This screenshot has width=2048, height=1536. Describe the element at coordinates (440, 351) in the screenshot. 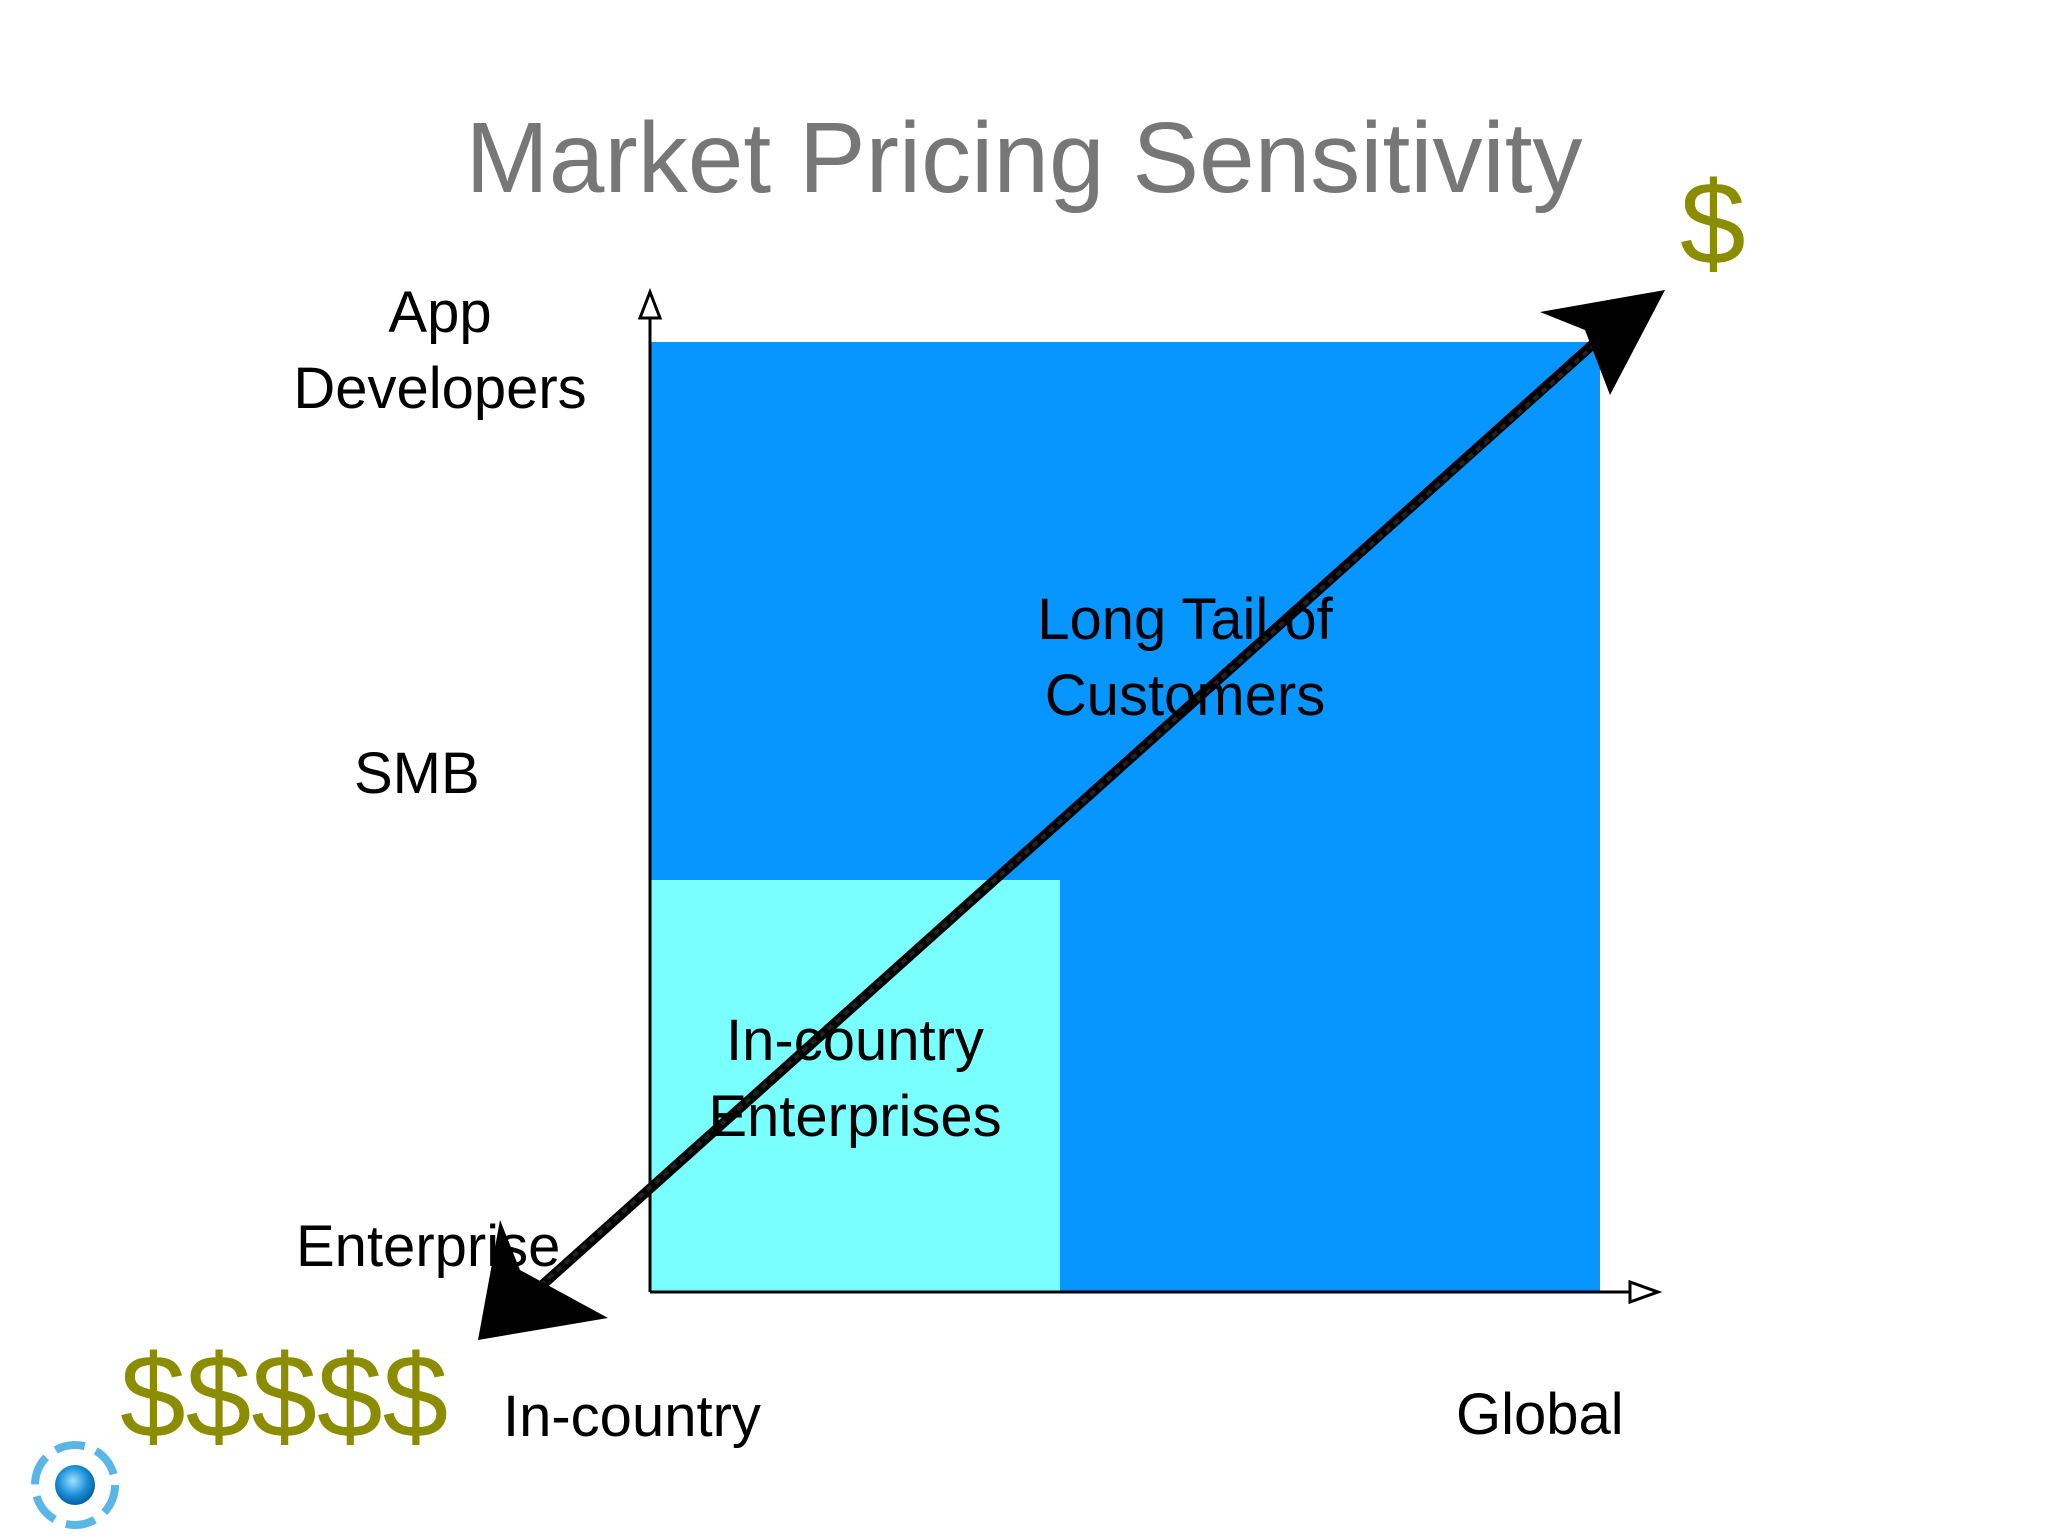

I see `y-label-app-developers: App Developers` at that location.